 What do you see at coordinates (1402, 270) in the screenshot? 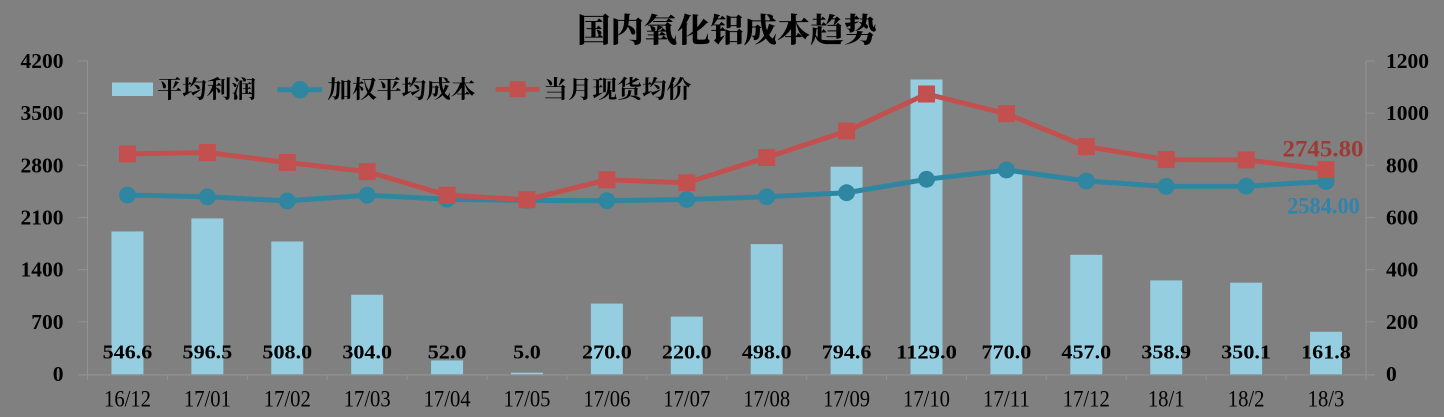
I see `svg-text: 400` at bounding box center [1402, 270].